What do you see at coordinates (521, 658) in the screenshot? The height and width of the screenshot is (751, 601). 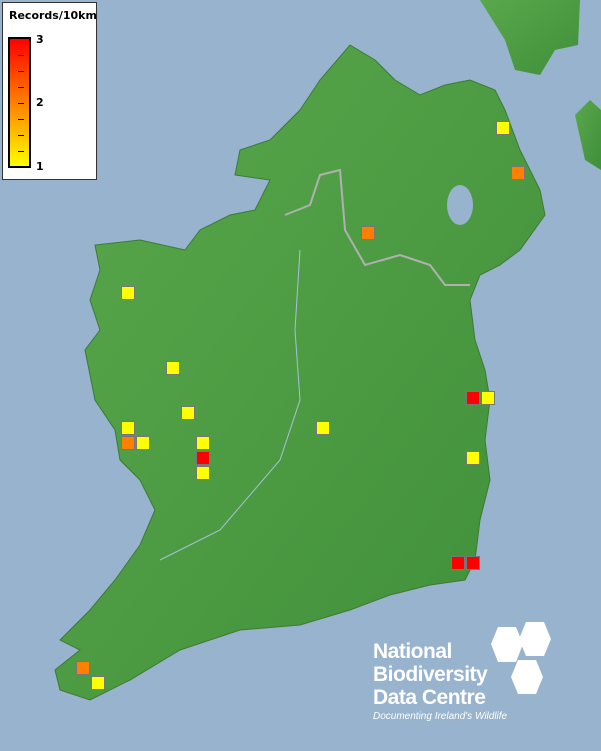 I see `logo-hexagons-icon` at bounding box center [521, 658].